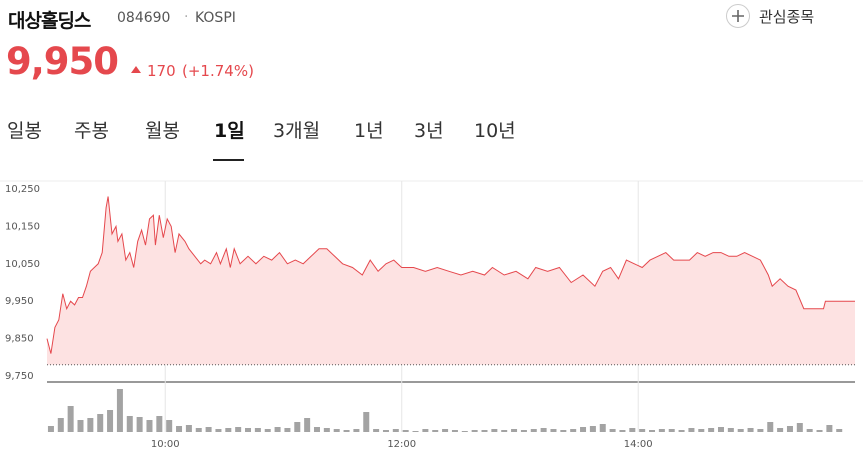 Image resolution: width=863 pixels, height=457 pixels. What do you see at coordinates (297, 131) in the screenshot?
I see `period-tab: 3개월` at bounding box center [297, 131].